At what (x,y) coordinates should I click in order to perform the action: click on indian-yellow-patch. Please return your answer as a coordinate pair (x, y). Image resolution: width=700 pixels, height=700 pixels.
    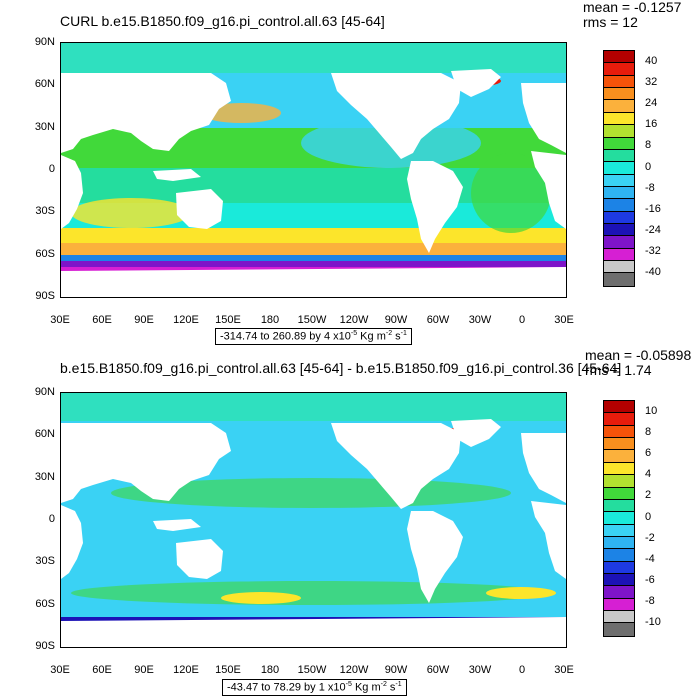
    Looking at the image, I should click on (131, 213).